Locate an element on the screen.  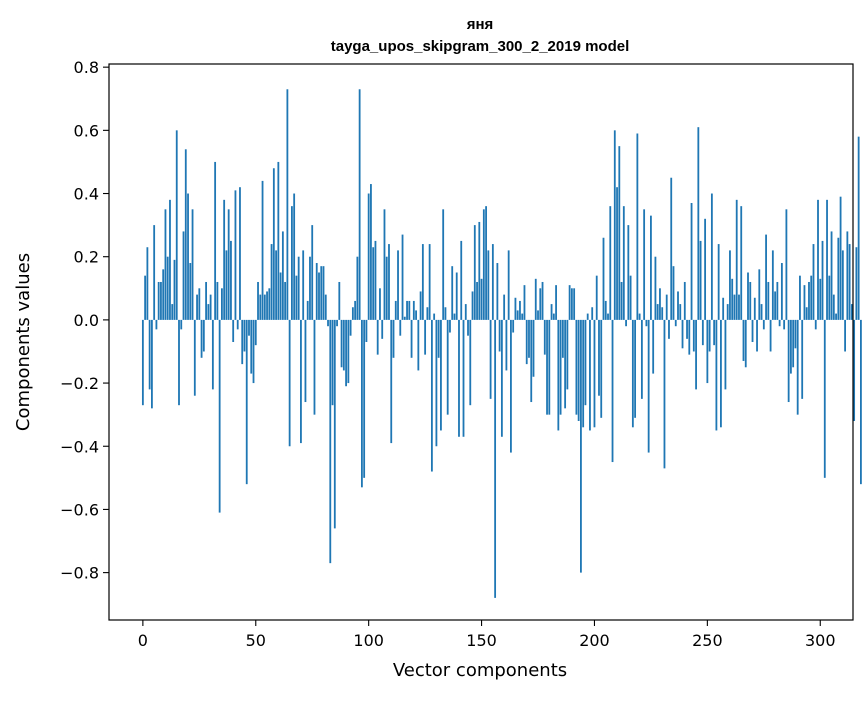
x-axis-label: Vector components is located at coordinates (480, 670).